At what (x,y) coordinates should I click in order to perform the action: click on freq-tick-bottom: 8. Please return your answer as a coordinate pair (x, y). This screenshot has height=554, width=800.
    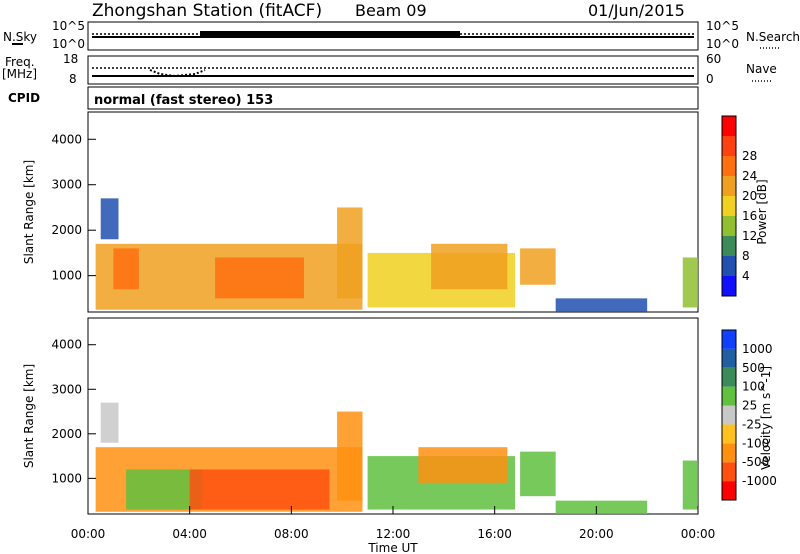
    Looking at the image, I should click on (73, 79).